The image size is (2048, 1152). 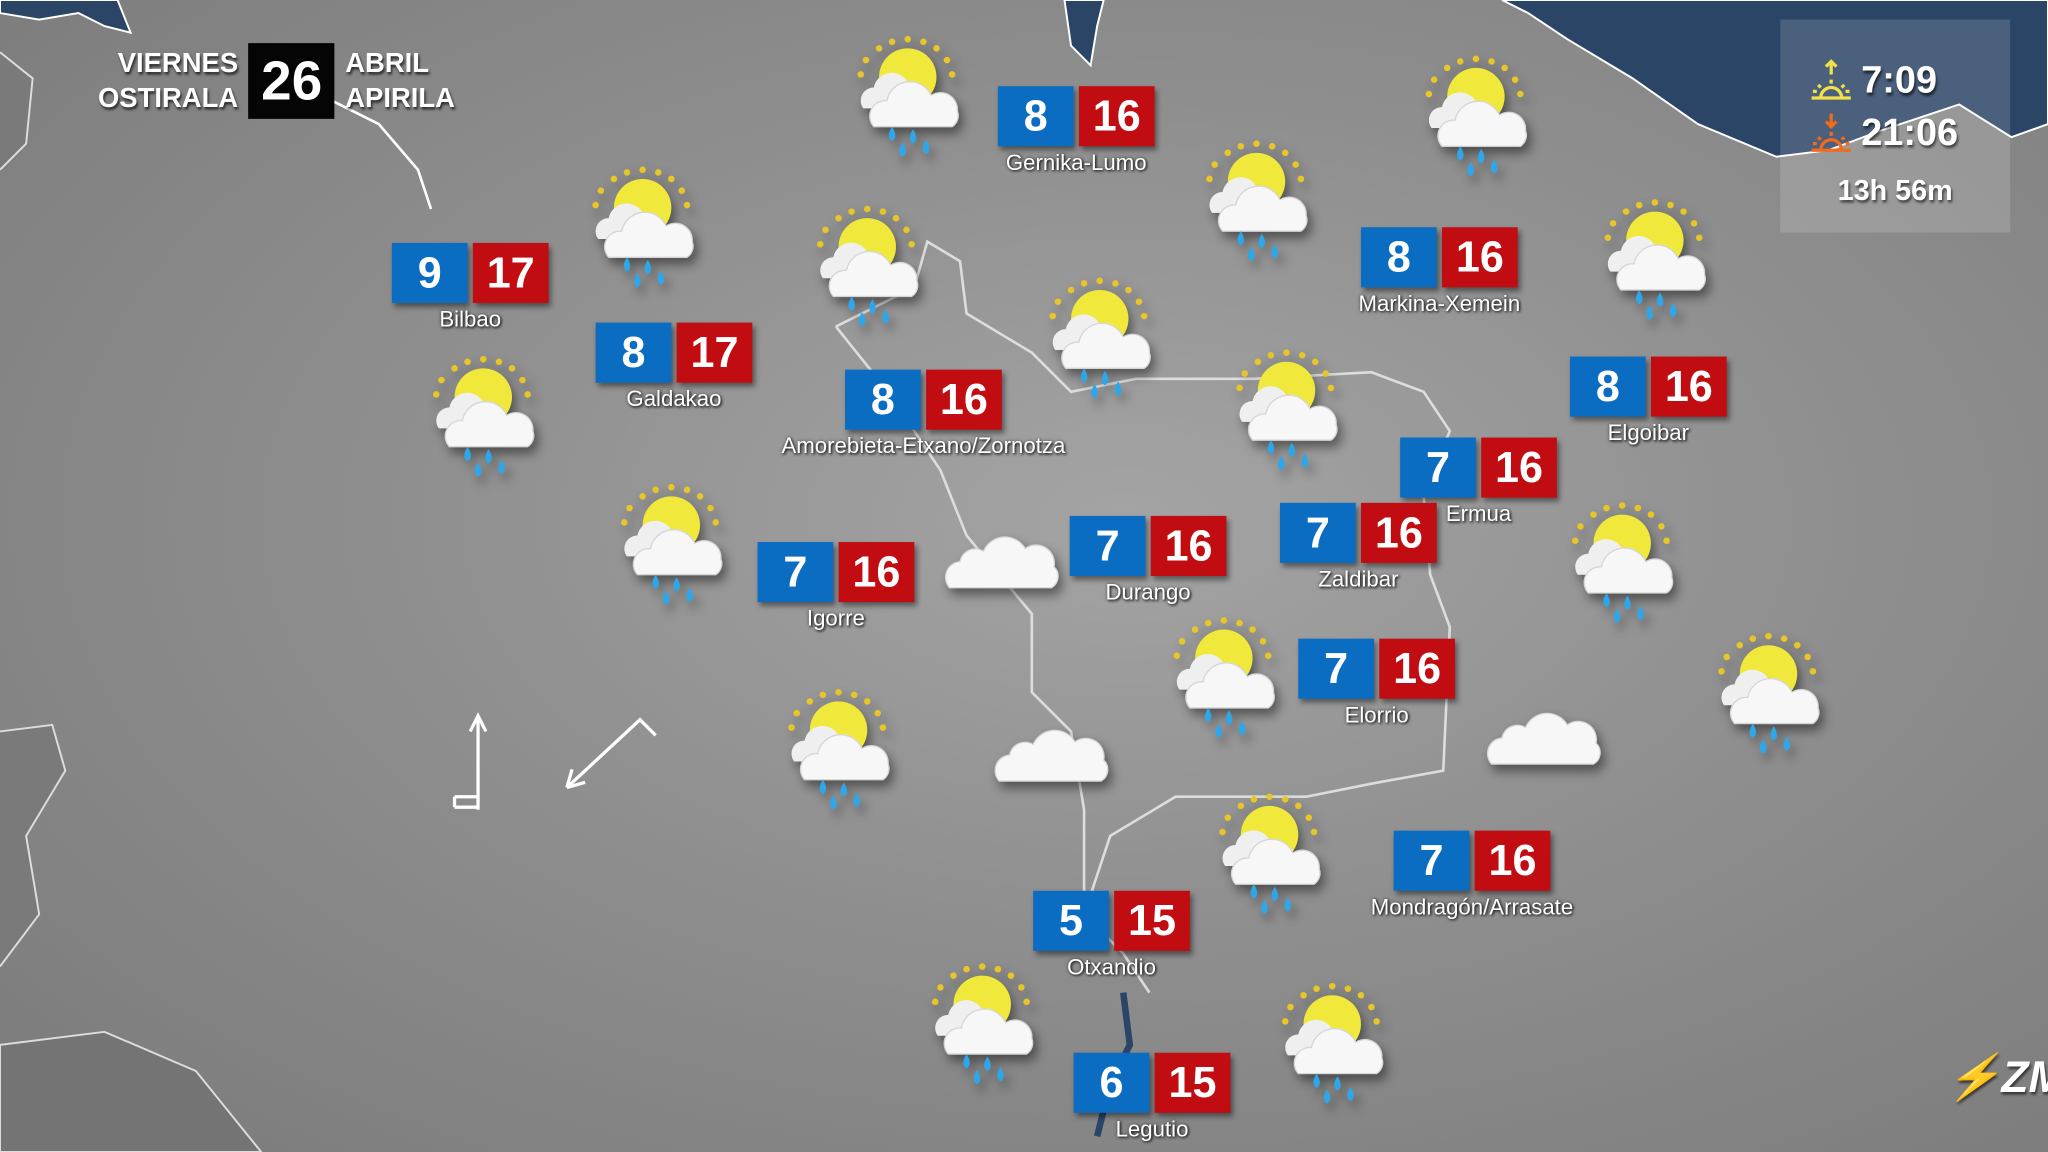 I want to click on city-name: Otxandio, so click(x=1111, y=967).